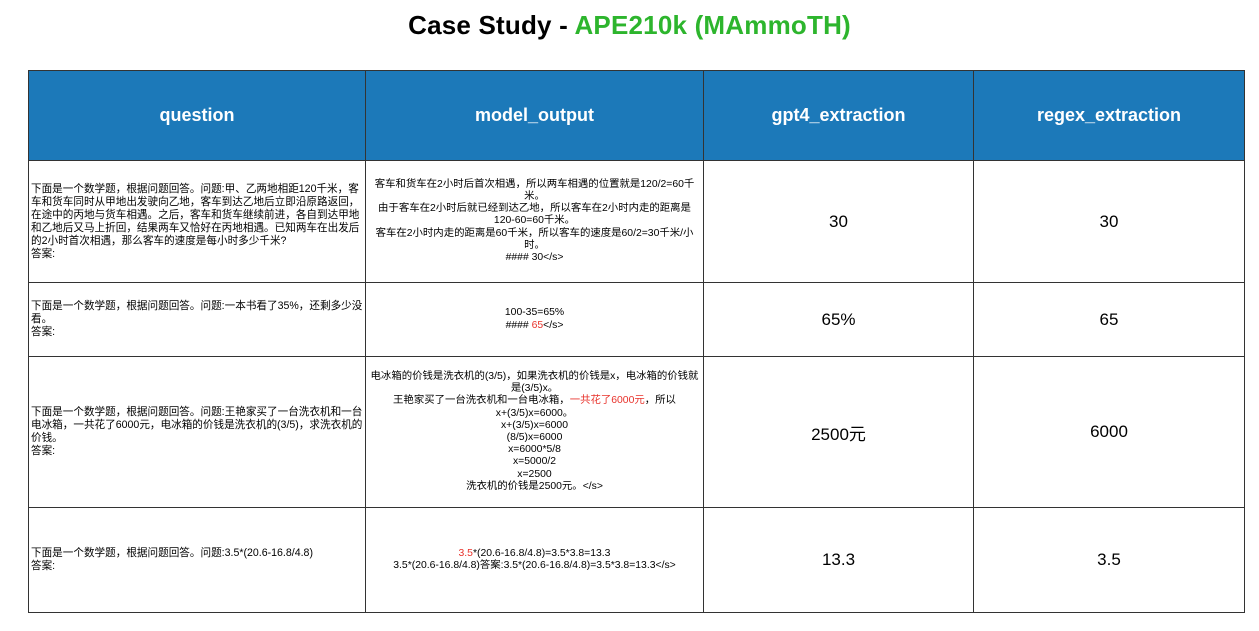 This screenshot has height=631, width=1259. I want to click on model-output-line: 客车和货车在2小时后首次相遇，所以两车相遇的位置就是120/2=60千米。, so click(534, 190).